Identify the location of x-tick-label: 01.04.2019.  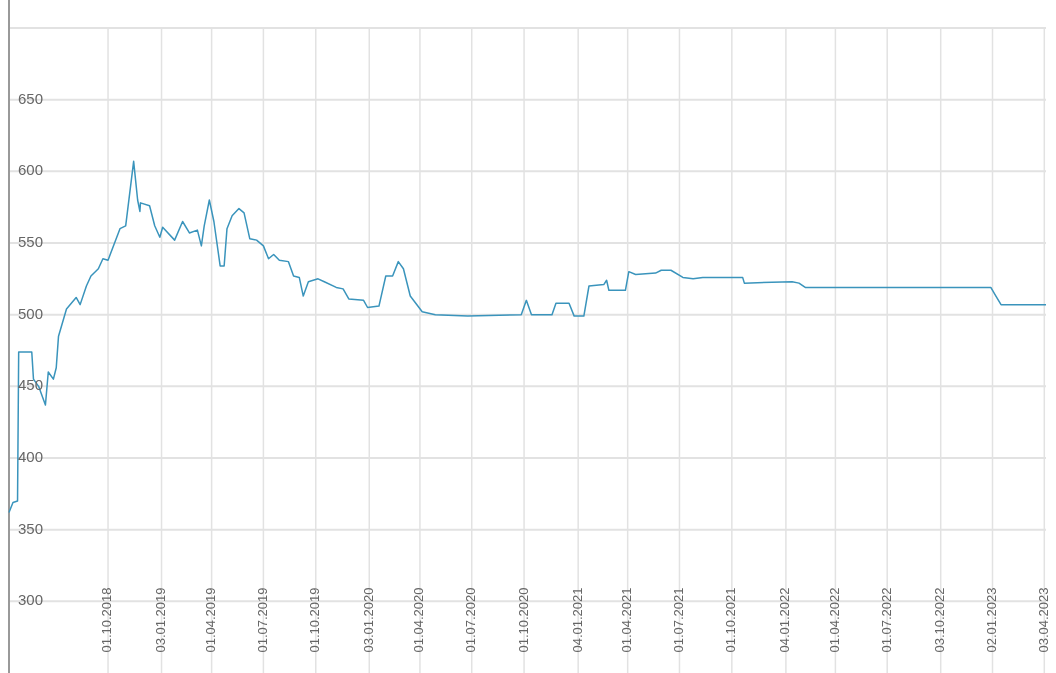
(211, 620).